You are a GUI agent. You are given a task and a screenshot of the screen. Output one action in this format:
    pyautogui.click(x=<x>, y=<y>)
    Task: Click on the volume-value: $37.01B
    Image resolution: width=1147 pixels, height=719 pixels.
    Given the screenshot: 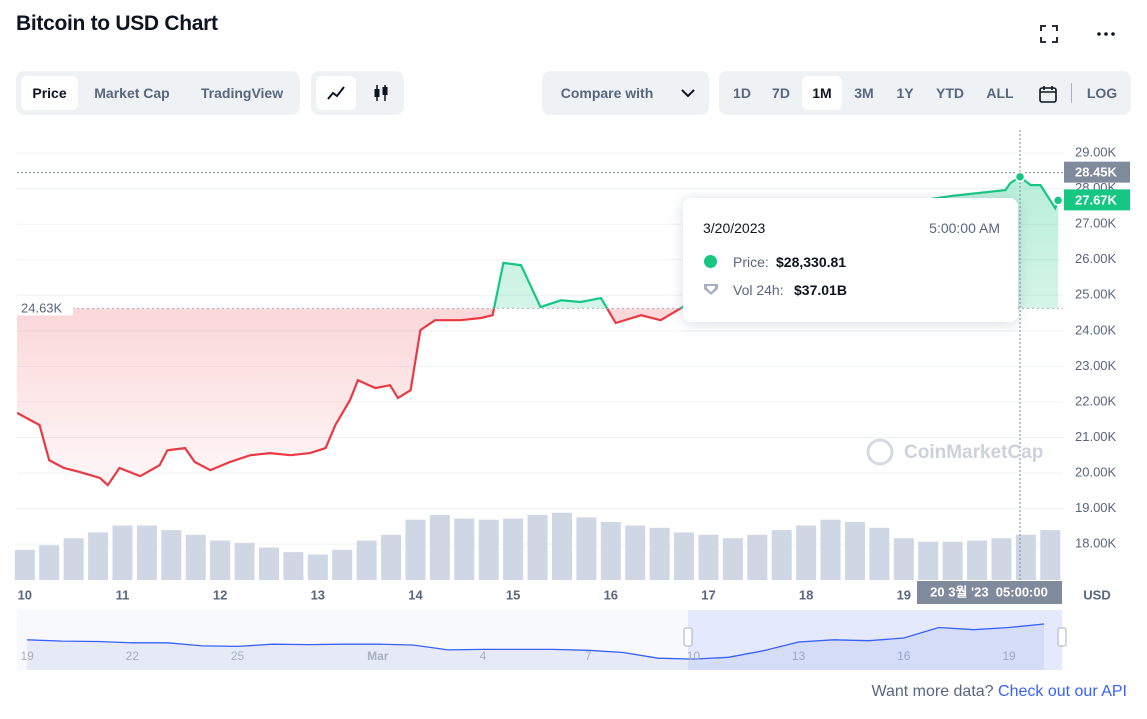 What is the action you would take?
    pyautogui.click(x=820, y=290)
    